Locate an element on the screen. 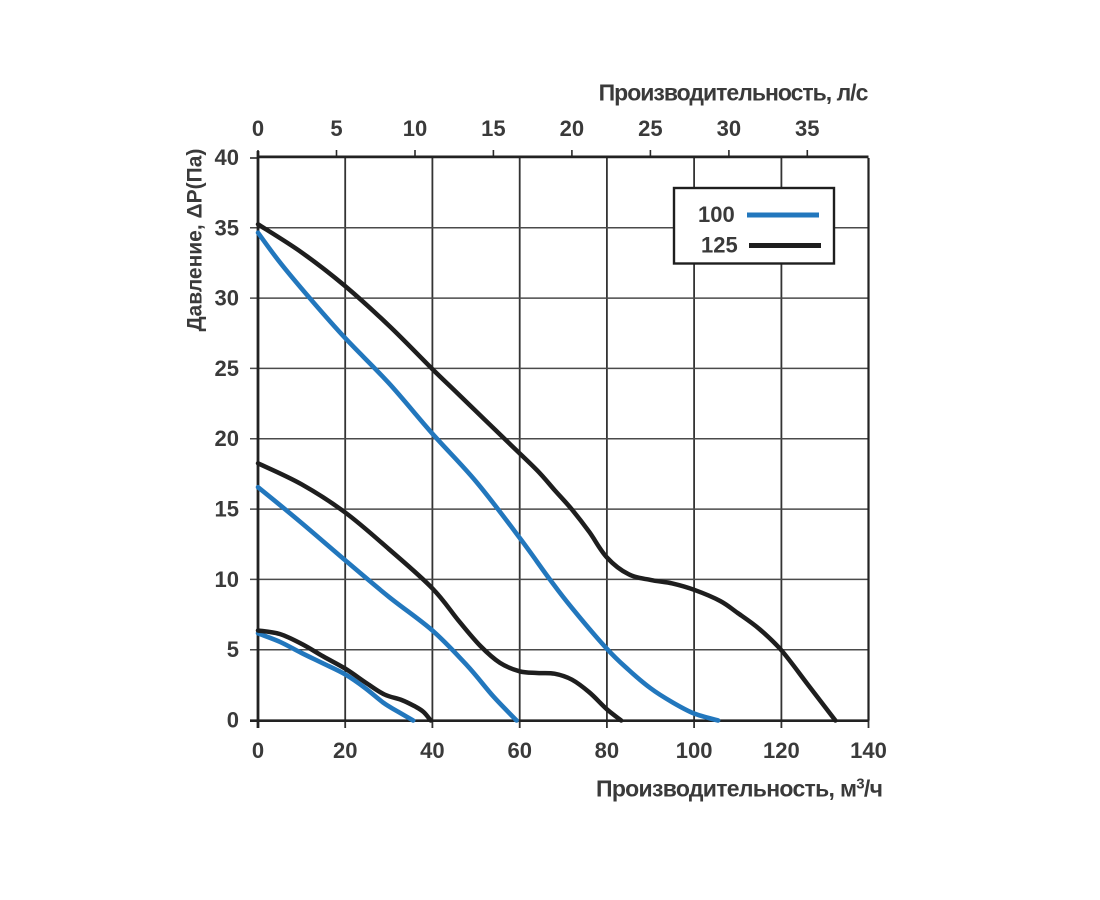 The width and height of the screenshot is (1100, 900). svg-text: 120 is located at coordinates (781, 750).